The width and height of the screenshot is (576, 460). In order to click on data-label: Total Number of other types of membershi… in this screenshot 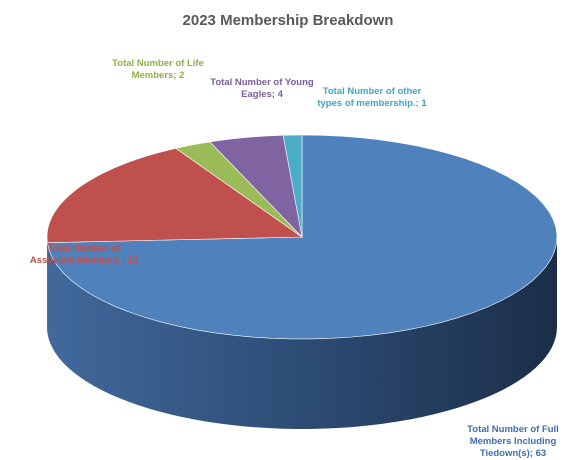, I will do `click(372, 97)`.